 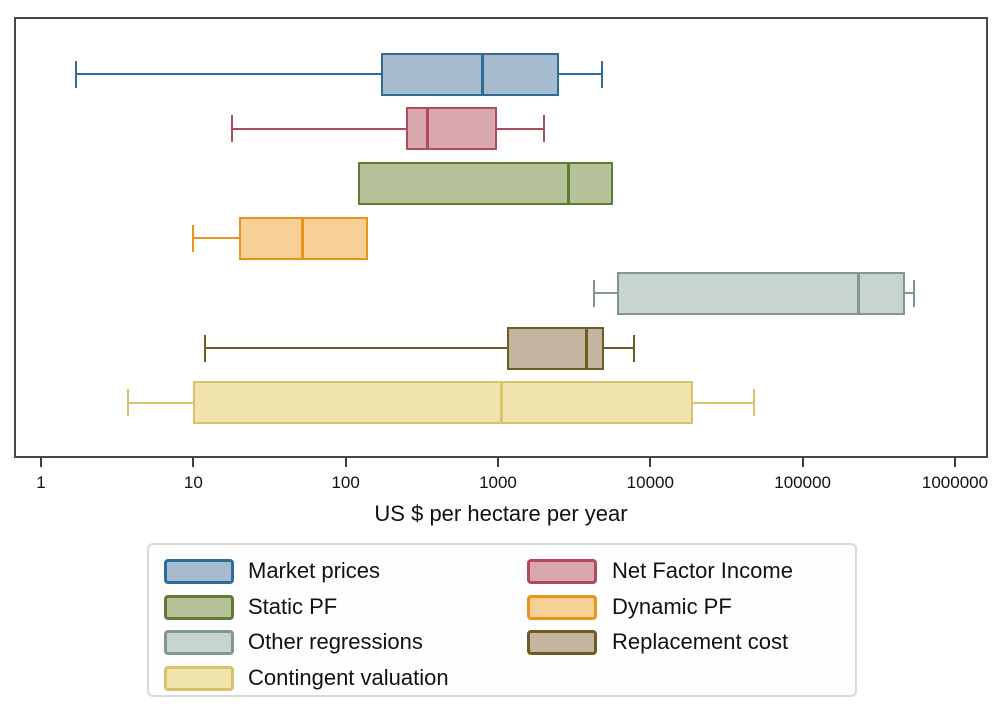 What do you see at coordinates (205, 348) in the screenshot?
I see `whisker-cap-left-replacement-cost` at bounding box center [205, 348].